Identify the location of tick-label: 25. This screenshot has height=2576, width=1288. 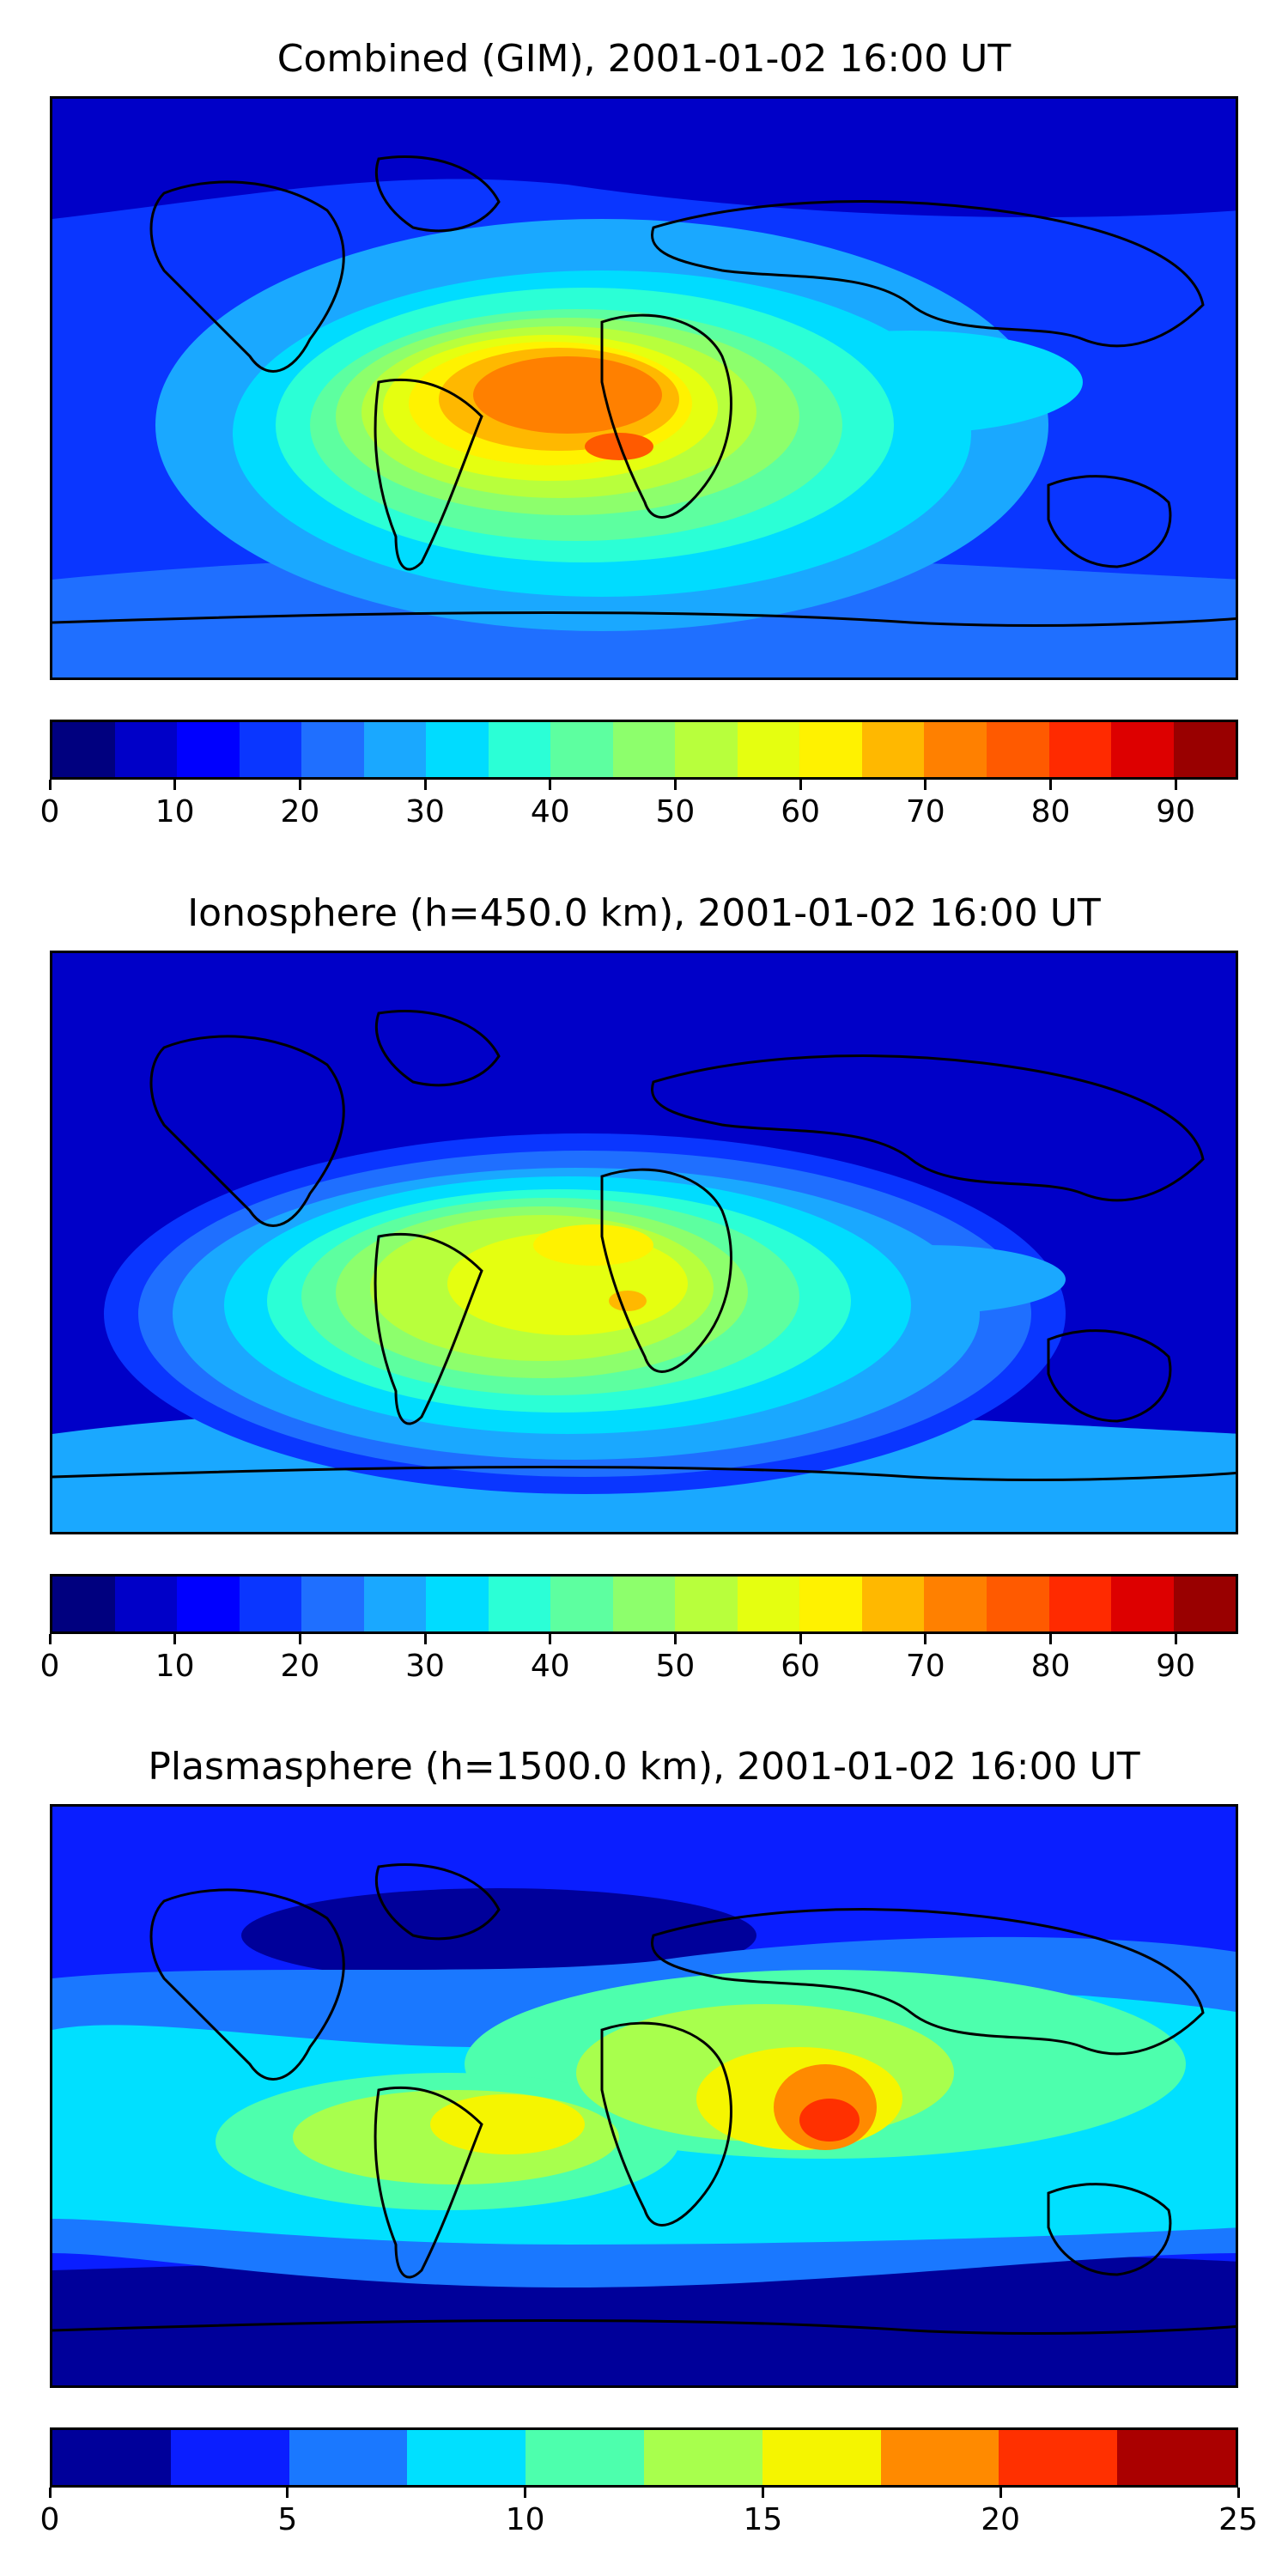
(1238, 2519).